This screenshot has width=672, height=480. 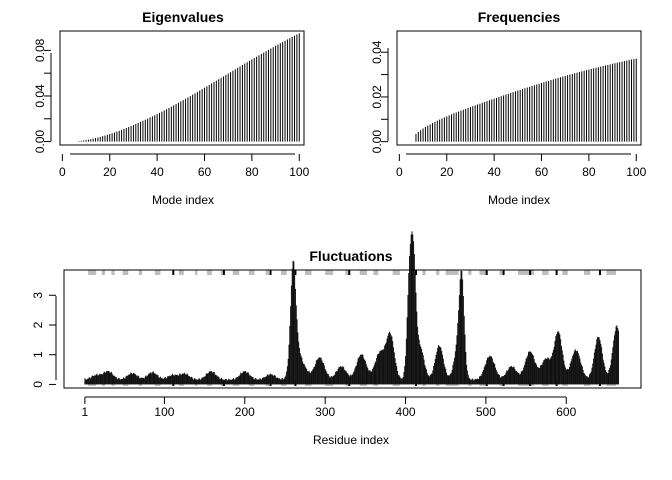 What do you see at coordinates (350, 256) in the screenshot?
I see `fluctuations-title: Fluctuations` at bounding box center [350, 256].